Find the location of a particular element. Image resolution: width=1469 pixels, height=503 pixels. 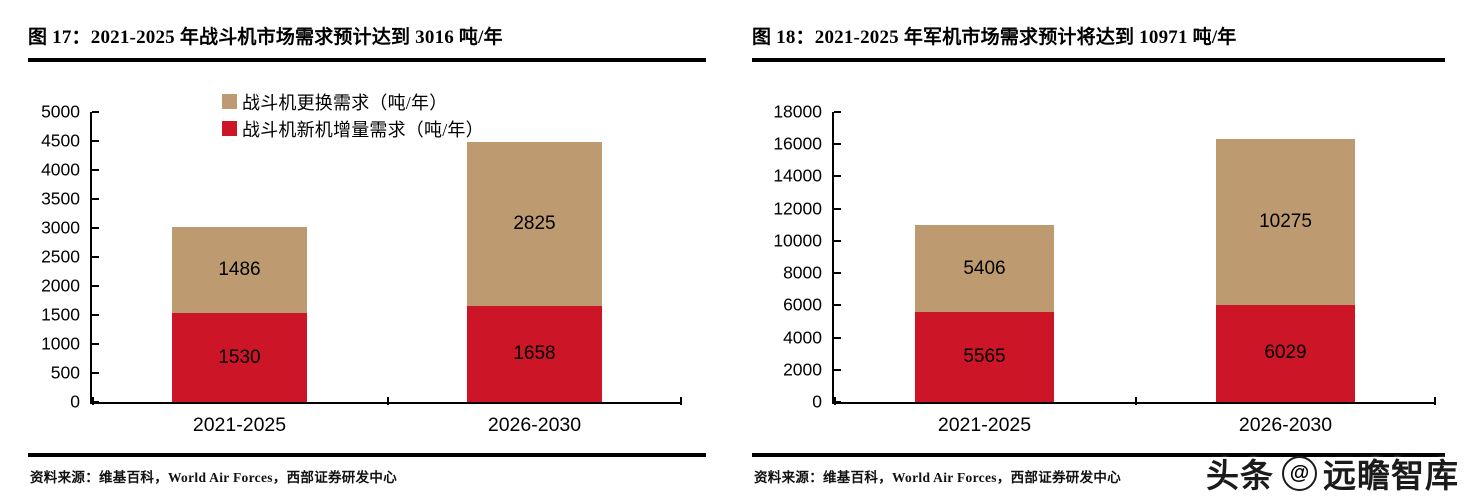

bar-segment: 5565 is located at coordinates (984, 357).